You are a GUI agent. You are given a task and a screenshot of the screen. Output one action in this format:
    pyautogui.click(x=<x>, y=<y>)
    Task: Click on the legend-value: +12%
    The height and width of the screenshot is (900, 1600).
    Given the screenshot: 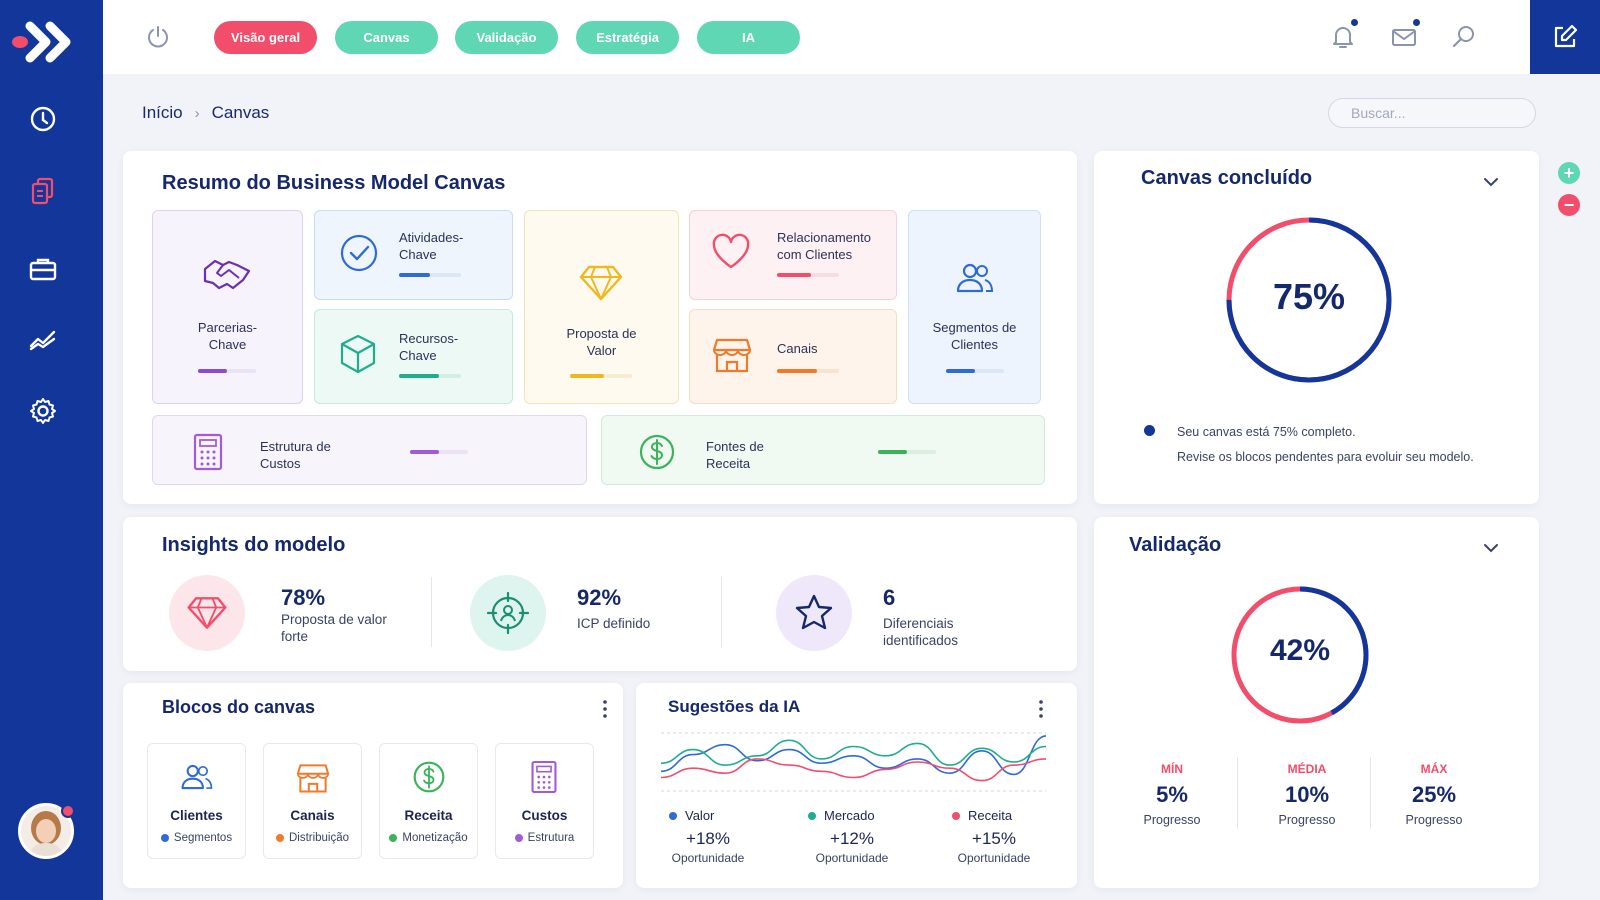 What is the action you would take?
    pyautogui.click(x=852, y=838)
    